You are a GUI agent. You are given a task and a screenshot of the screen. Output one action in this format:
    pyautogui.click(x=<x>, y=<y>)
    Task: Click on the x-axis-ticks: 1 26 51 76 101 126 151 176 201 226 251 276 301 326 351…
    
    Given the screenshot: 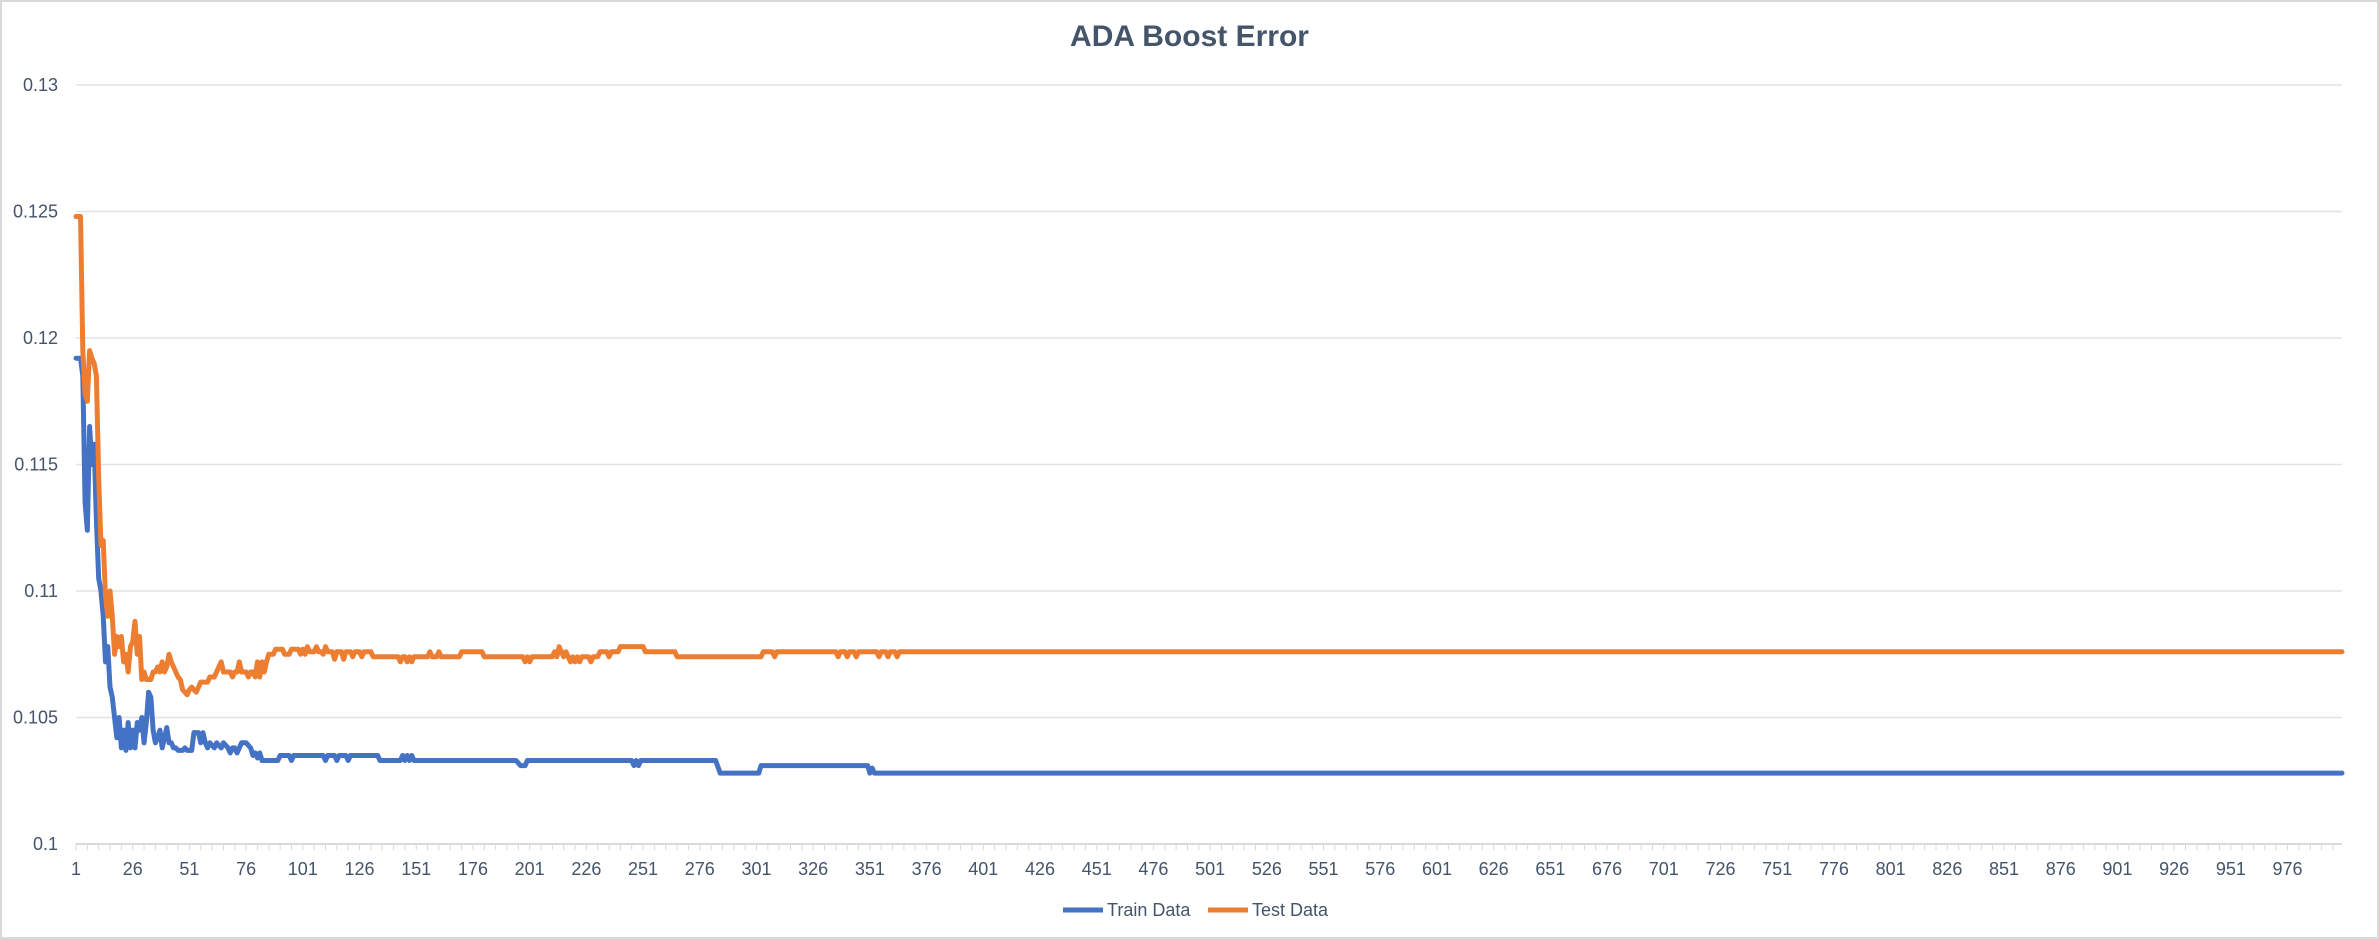 What is the action you would take?
    pyautogui.click(x=1202, y=861)
    